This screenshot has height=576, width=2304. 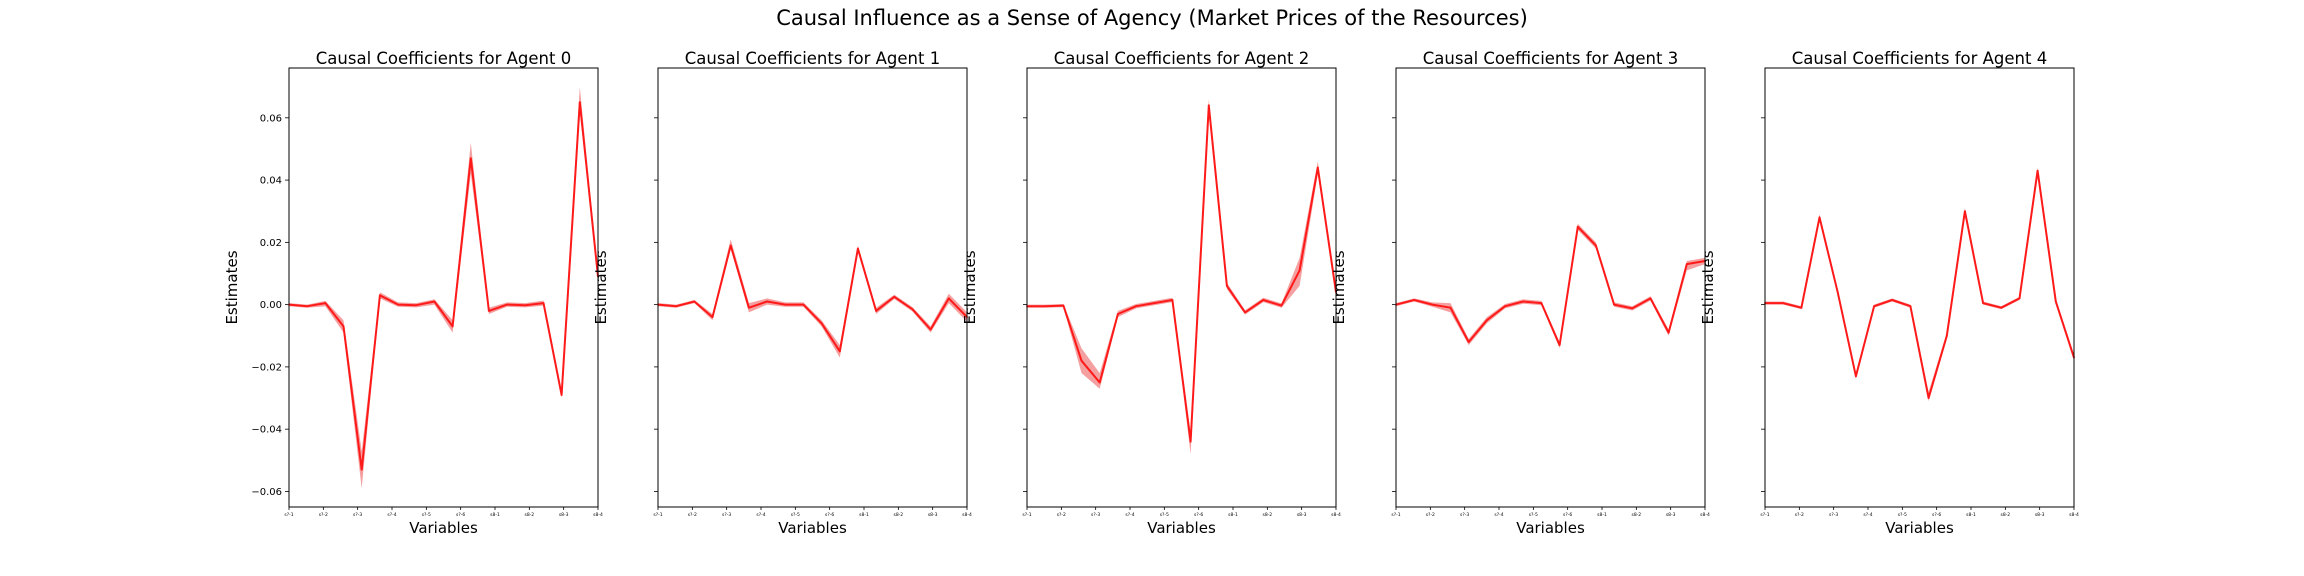 I want to click on chart-title: Causal Coefficients for Agent 0, so click(x=443, y=58).